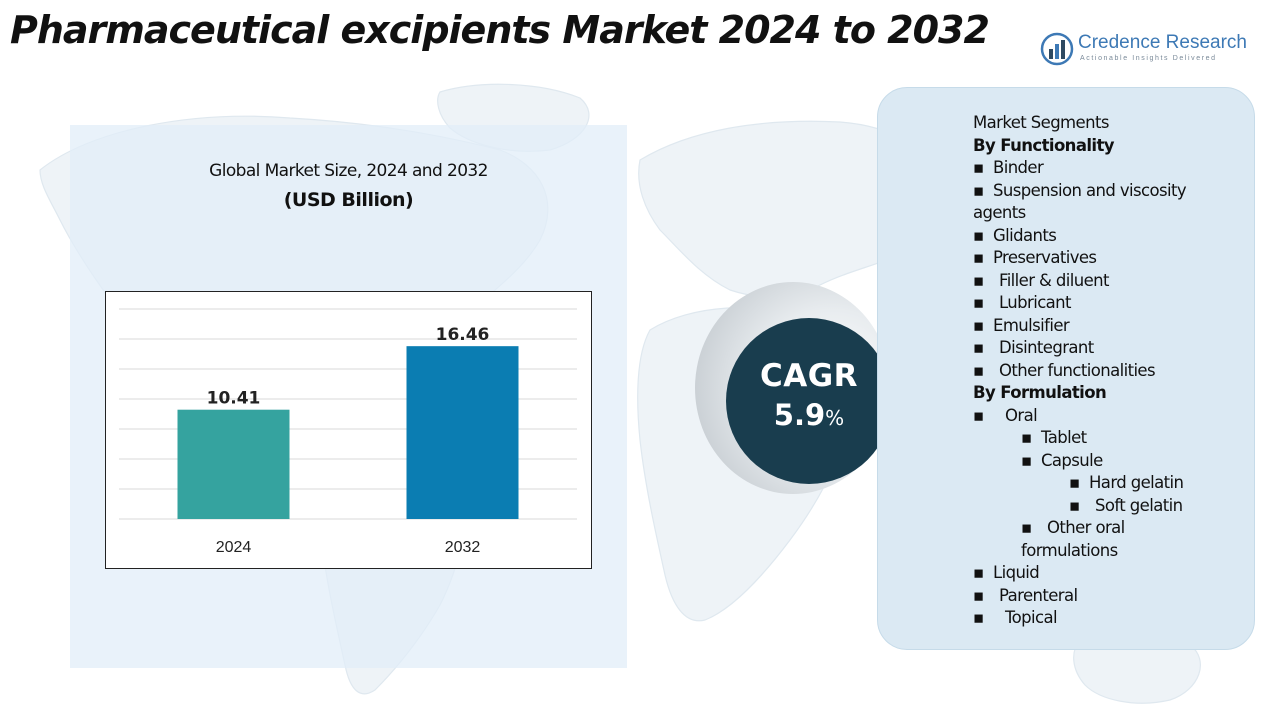 The image size is (1280, 720). I want to click on cagr-badge: CAGR 5.9%, so click(809, 401).